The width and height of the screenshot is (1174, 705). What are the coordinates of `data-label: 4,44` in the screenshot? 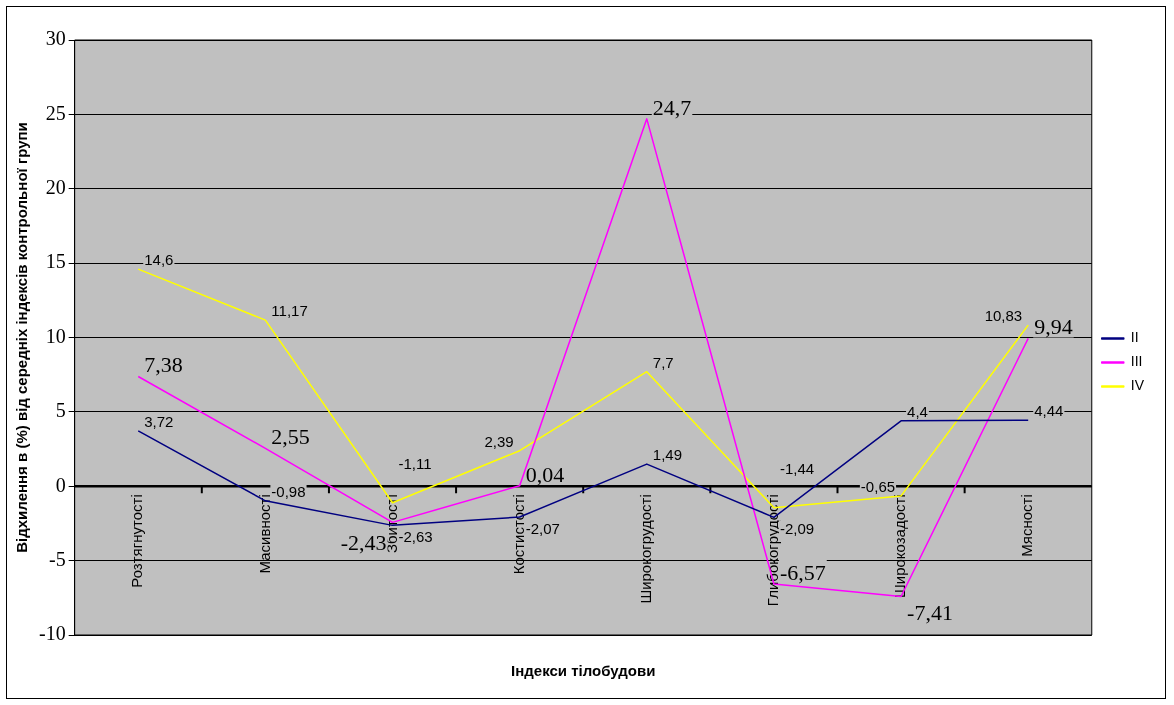 It's located at (1049, 411).